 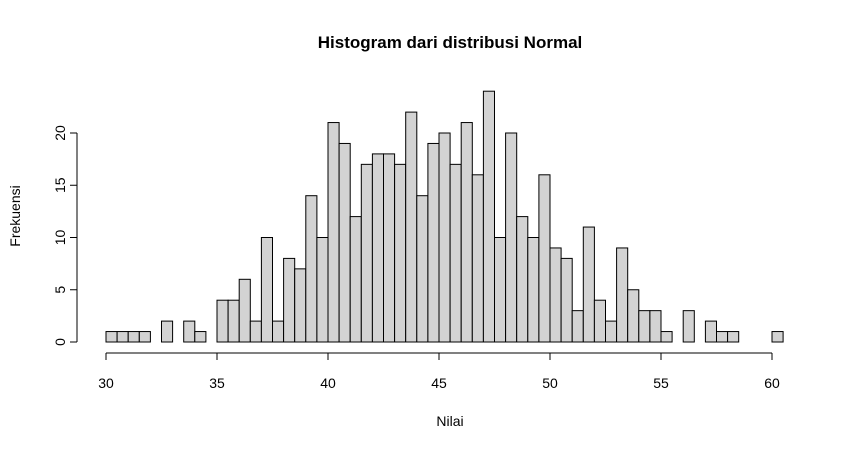 What do you see at coordinates (60, 342) in the screenshot?
I see `y-tick-label: 0` at bounding box center [60, 342].